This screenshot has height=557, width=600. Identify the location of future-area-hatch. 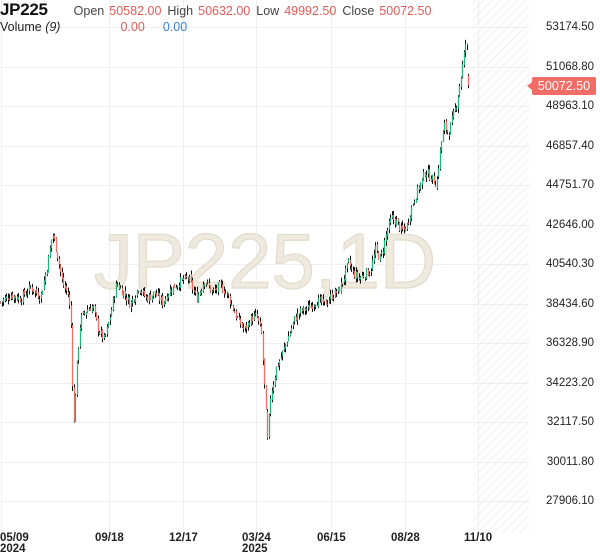
(501, 266).